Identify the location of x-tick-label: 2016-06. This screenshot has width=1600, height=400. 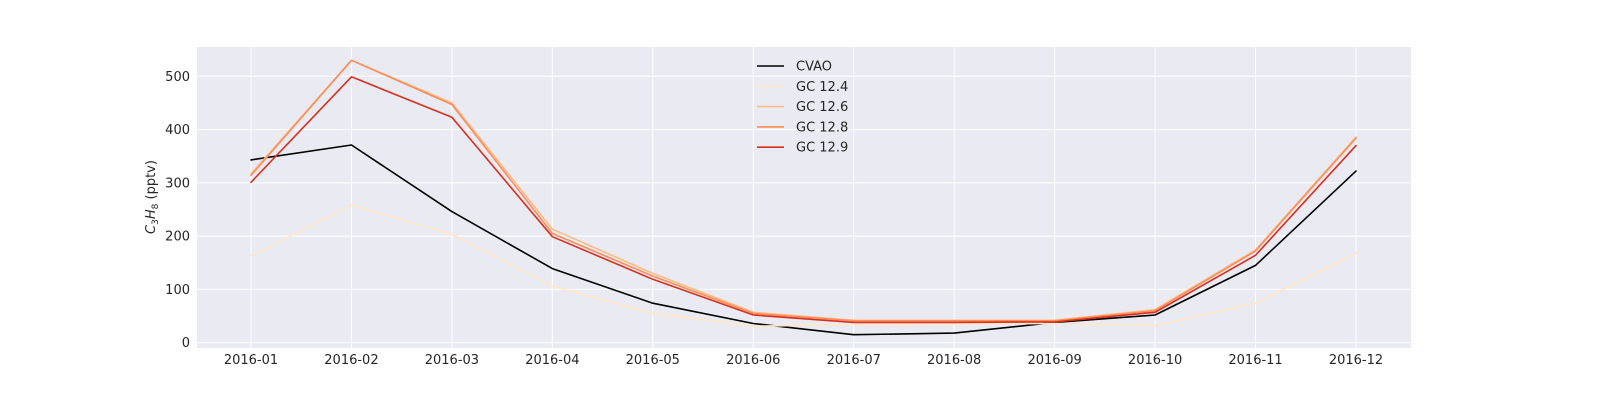
(753, 360).